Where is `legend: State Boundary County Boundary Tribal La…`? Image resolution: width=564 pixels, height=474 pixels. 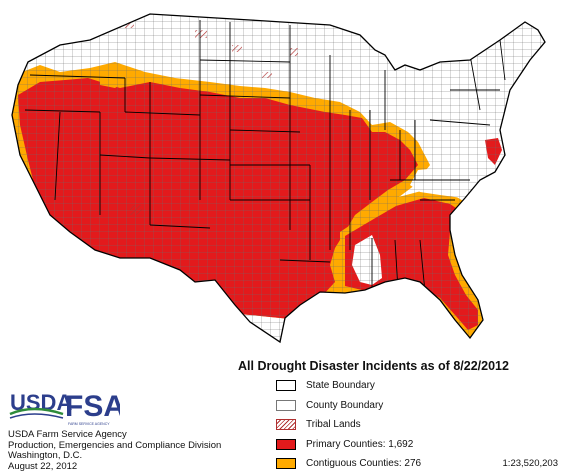
legend: State Boundary County Boundary Tribal La… is located at coordinates (386, 425).